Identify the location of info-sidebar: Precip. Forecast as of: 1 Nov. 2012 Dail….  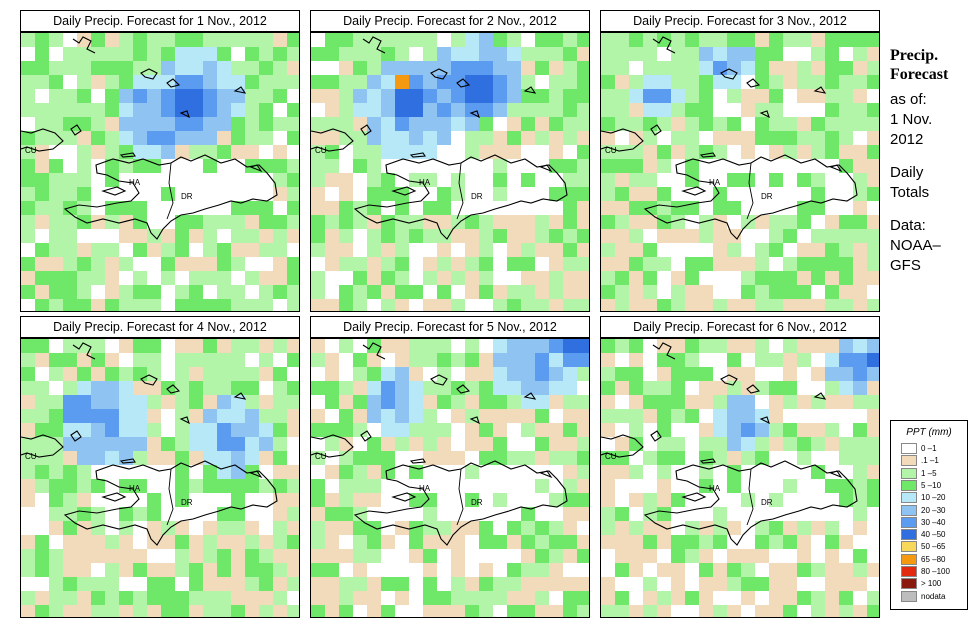
(932, 161).